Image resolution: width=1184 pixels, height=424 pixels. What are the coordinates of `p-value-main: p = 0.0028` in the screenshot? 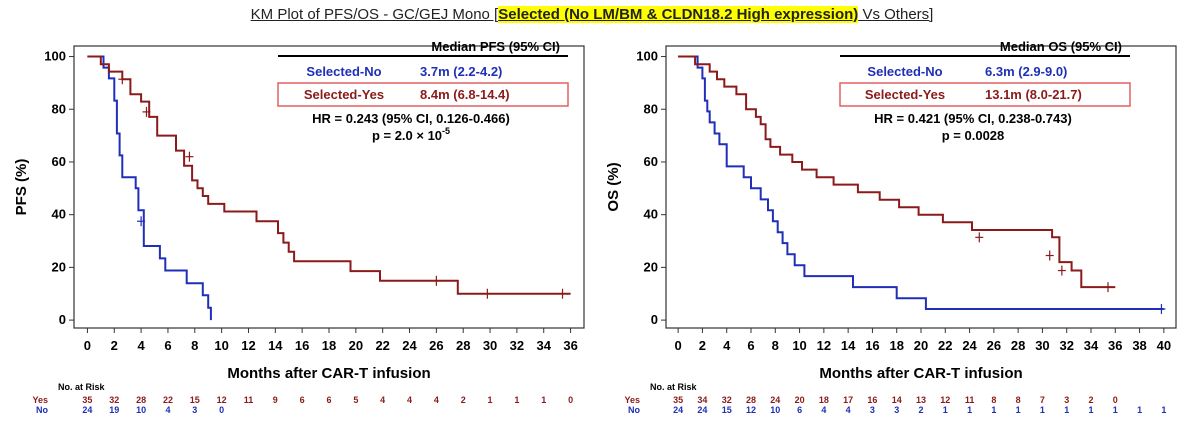 It's located at (973, 135).